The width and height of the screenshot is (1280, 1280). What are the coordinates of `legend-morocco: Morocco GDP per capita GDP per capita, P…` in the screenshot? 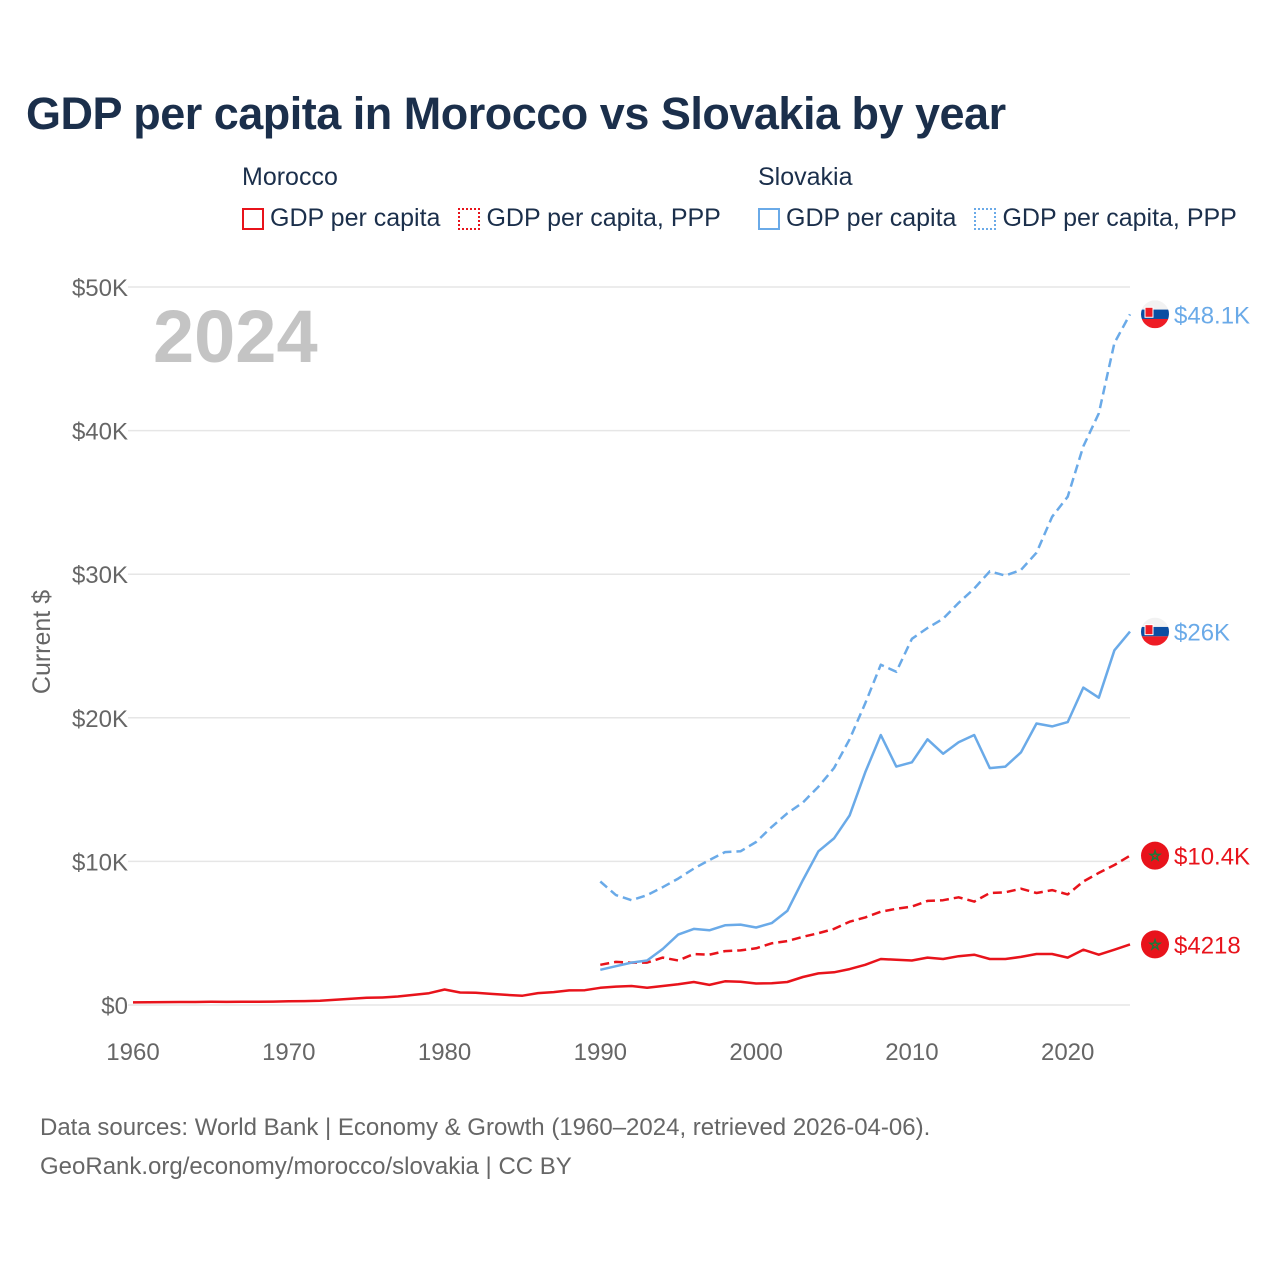 It's located at (481, 198).